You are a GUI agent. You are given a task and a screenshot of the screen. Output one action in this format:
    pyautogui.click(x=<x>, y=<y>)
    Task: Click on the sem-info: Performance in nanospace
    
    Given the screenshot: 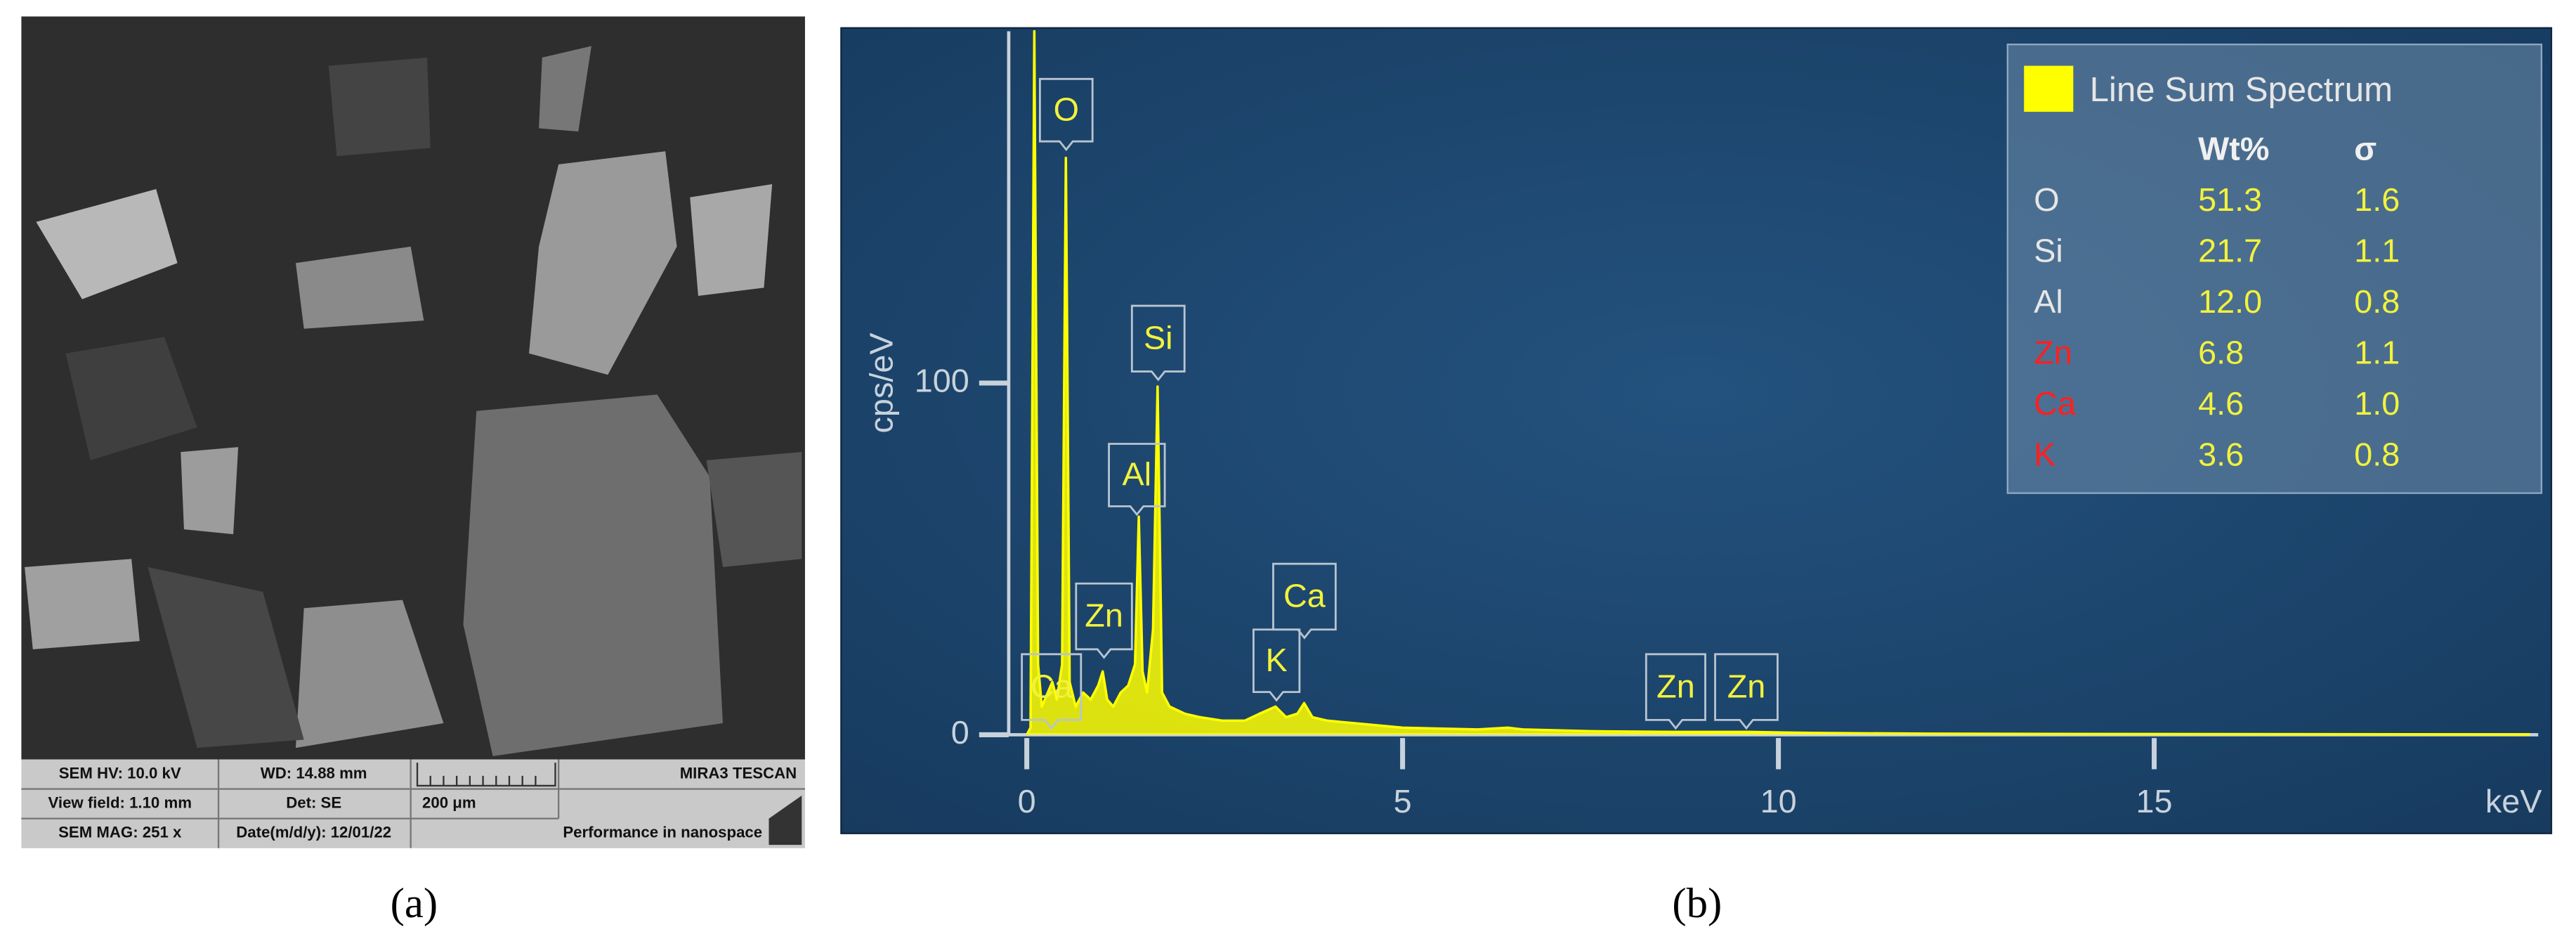 What is the action you would take?
    pyautogui.click(x=662, y=832)
    